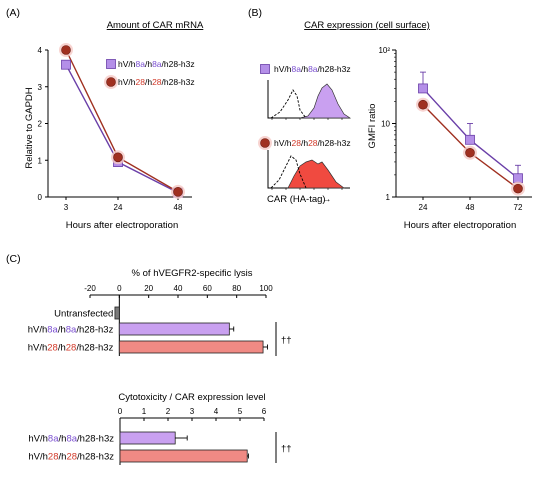  What do you see at coordinates (71, 439) in the screenshot?
I see `chart-c2-category-label: hV/h8a/h8a/h28-h3z` at bounding box center [71, 439].